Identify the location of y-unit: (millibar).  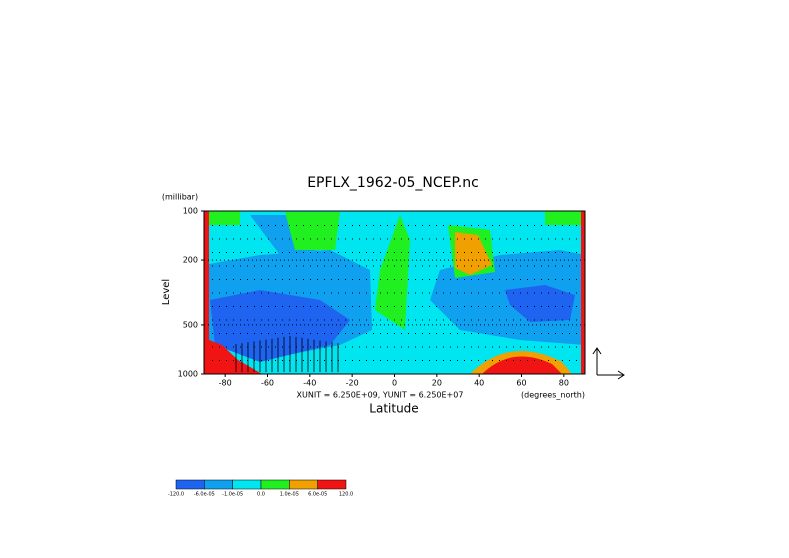
(180, 197).